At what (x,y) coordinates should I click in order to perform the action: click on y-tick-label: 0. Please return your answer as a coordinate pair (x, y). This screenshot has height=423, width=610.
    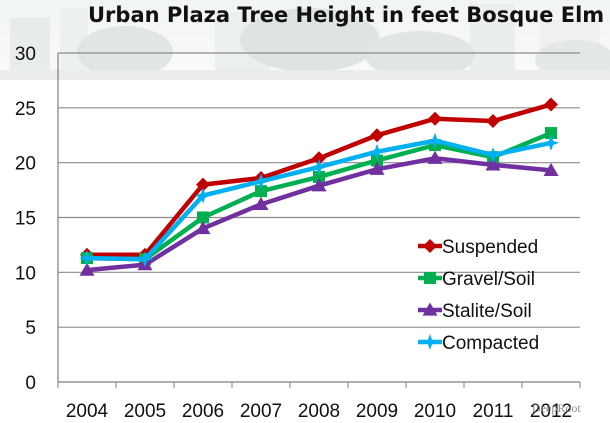
    Looking at the image, I should click on (30, 383).